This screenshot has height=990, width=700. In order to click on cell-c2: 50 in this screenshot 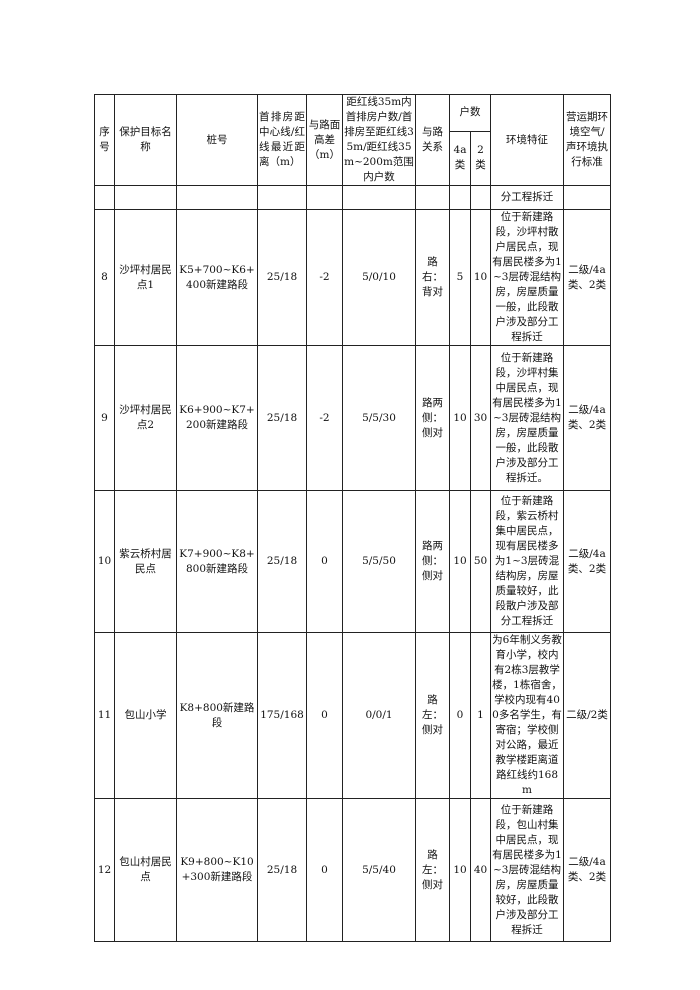, I will do `click(480, 561)`.